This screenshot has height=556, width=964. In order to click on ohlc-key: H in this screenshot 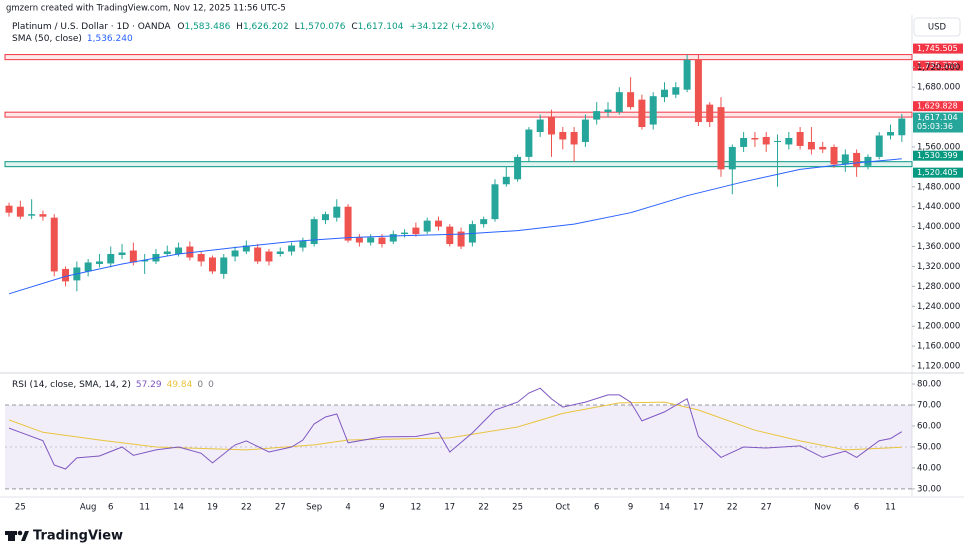, I will do `click(239, 27)`.